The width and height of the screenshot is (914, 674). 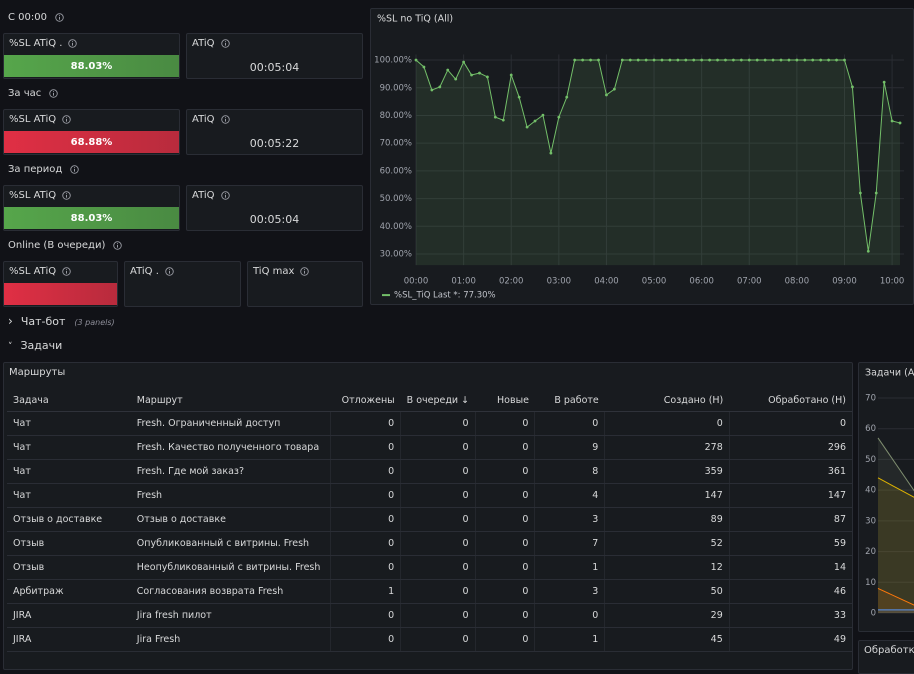 What do you see at coordinates (69, 567) in the screenshot?
I see `table-cell: Отзыв` at bounding box center [69, 567].